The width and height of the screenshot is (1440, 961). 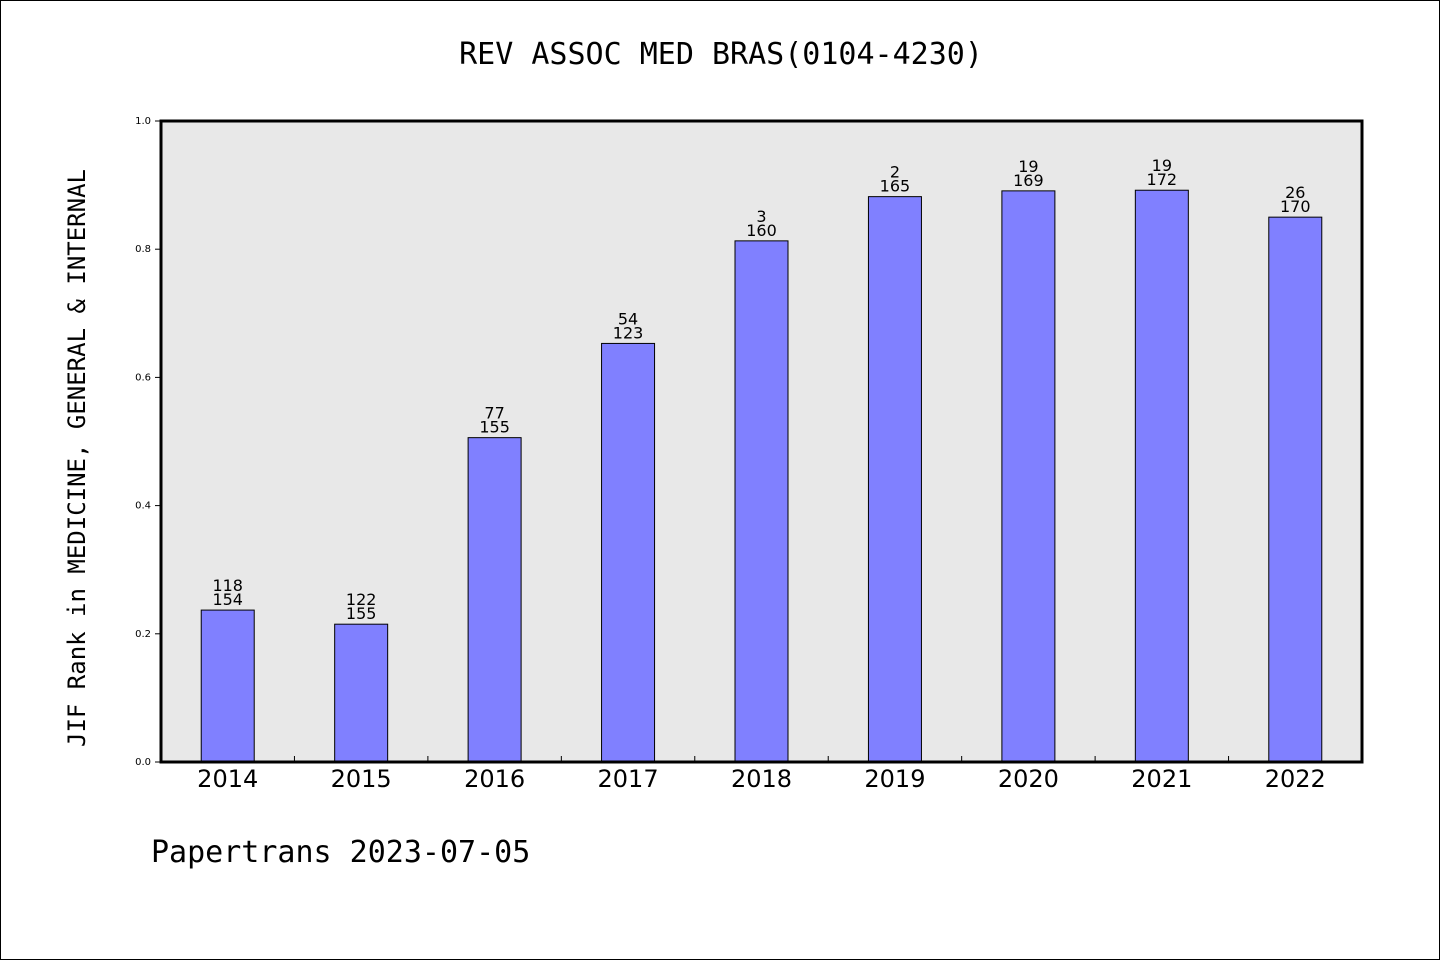 What do you see at coordinates (1161, 779) in the screenshot?
I see `x-tick-label: 2021` at bounding box center [1161, 779].